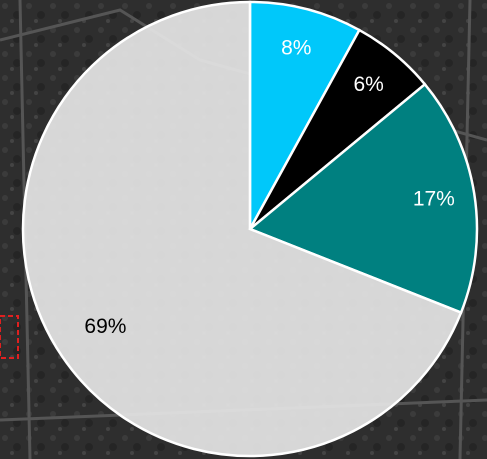 This screenshot has width=487, height=459. I want to click on data-label: 69%, so click(105, 326).